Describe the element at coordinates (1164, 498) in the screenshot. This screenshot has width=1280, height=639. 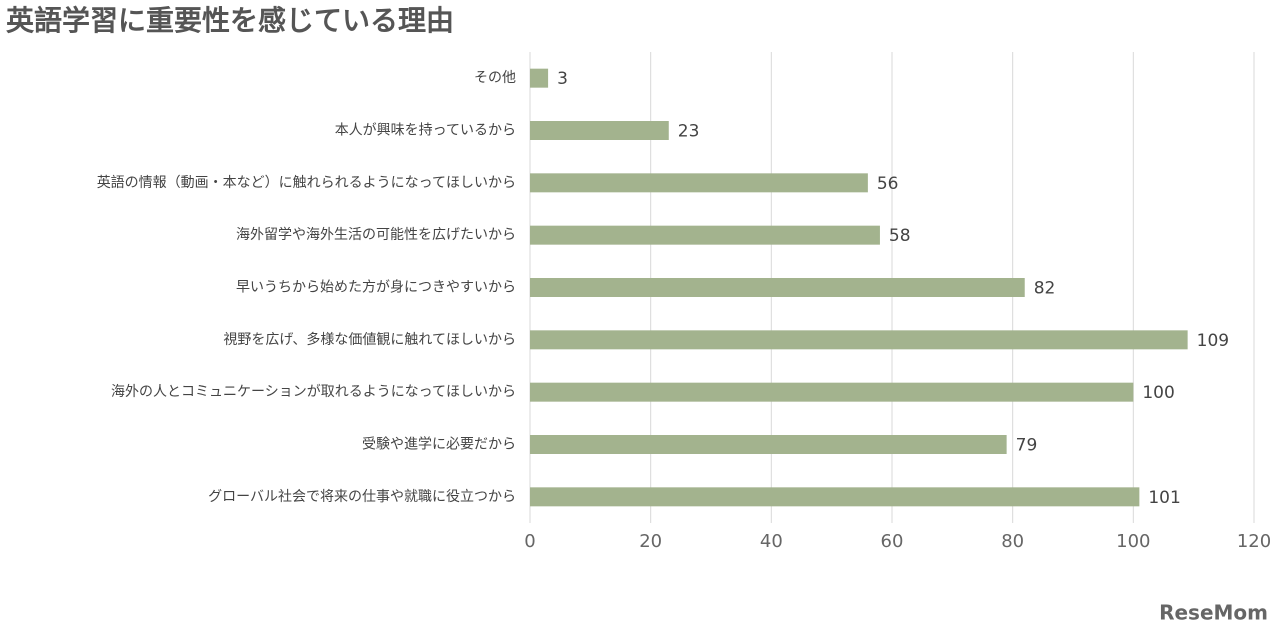
I see `value-label: 101` at that location.